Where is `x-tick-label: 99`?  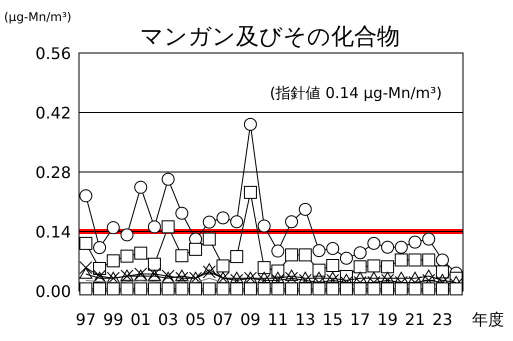
x-tick-label: 99 is located at coordinates (113, 319).